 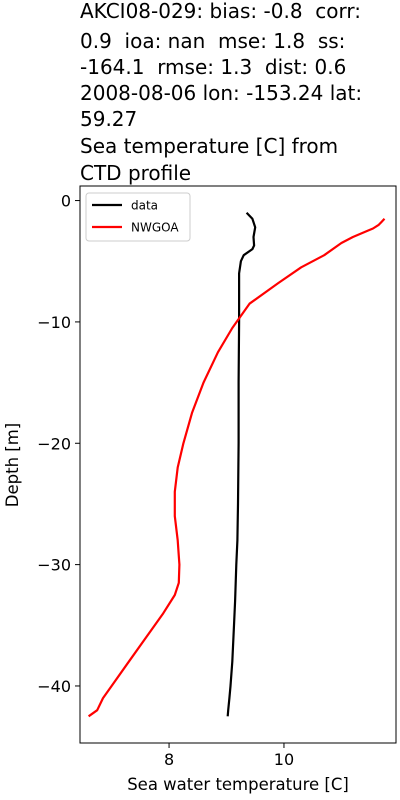 I want to click on title-line: 2008-08-06 lon: -153.24 lat:, so click(x=221, y=93).